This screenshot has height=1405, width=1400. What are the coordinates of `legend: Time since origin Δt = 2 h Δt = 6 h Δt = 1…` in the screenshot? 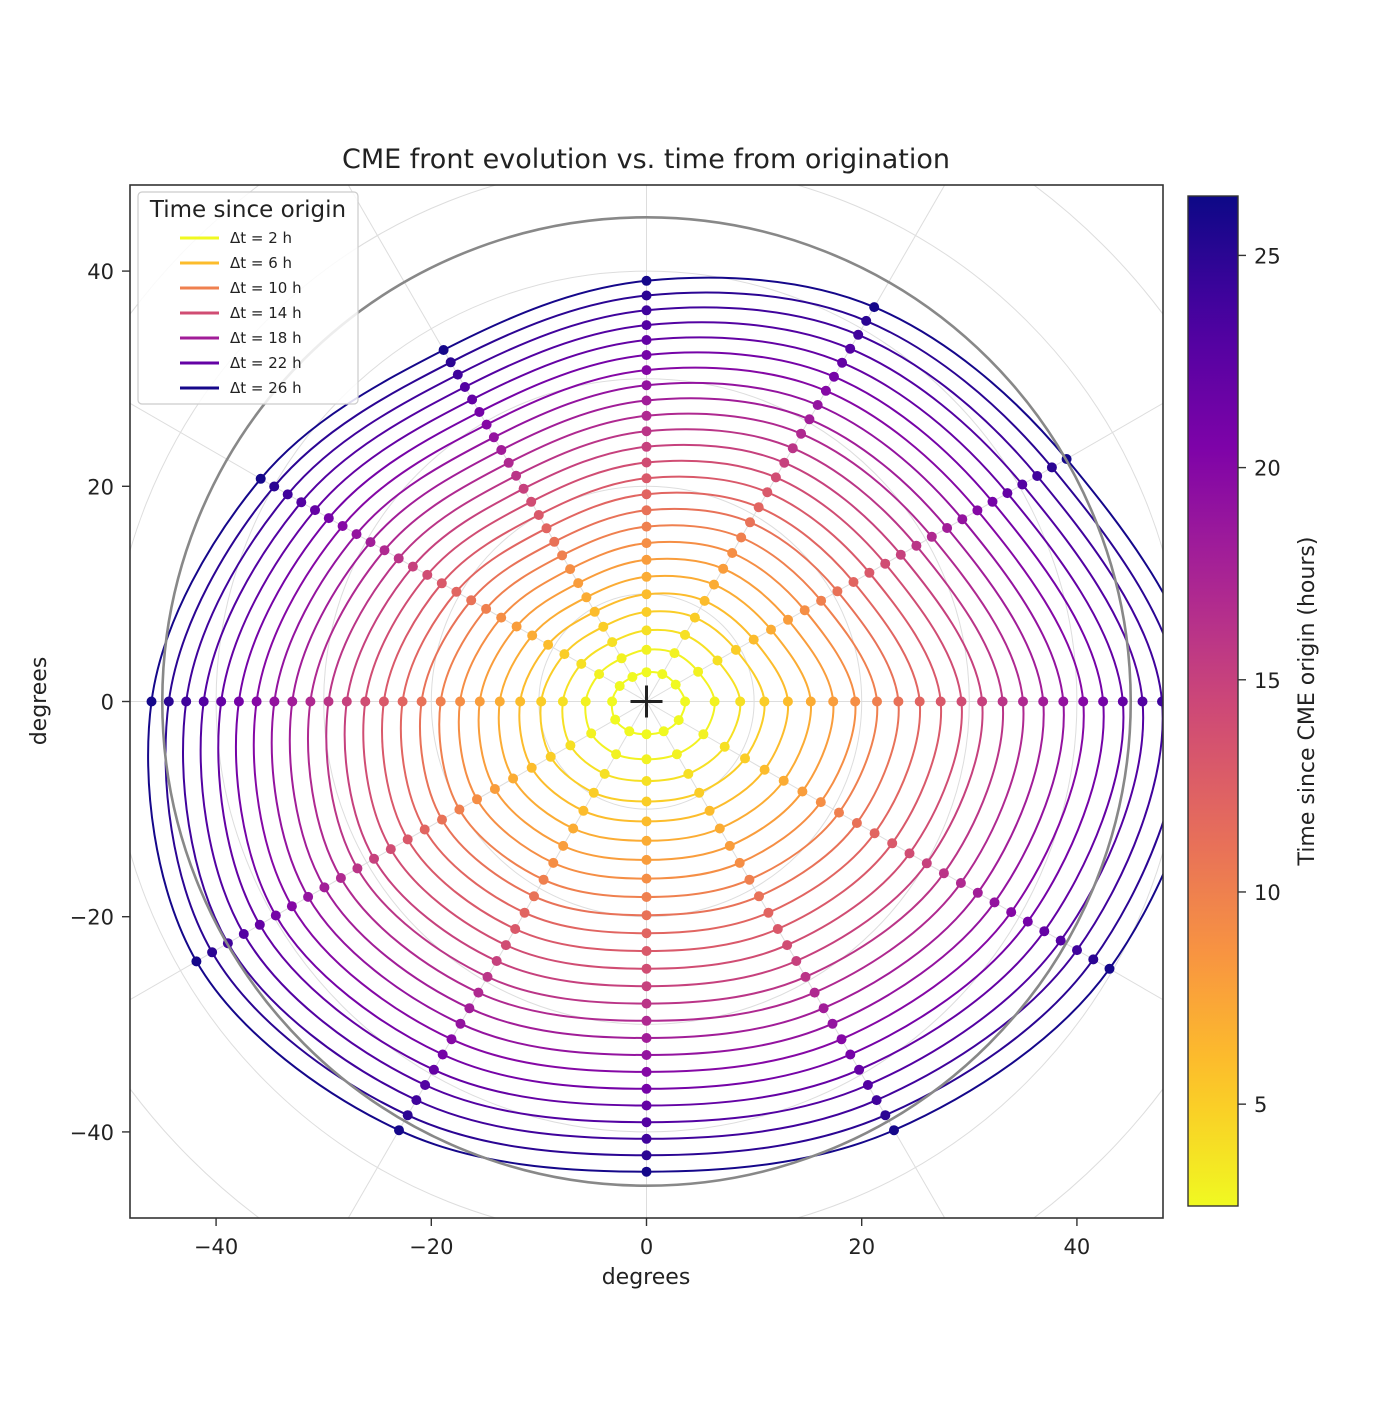 It's located at (248, 298).